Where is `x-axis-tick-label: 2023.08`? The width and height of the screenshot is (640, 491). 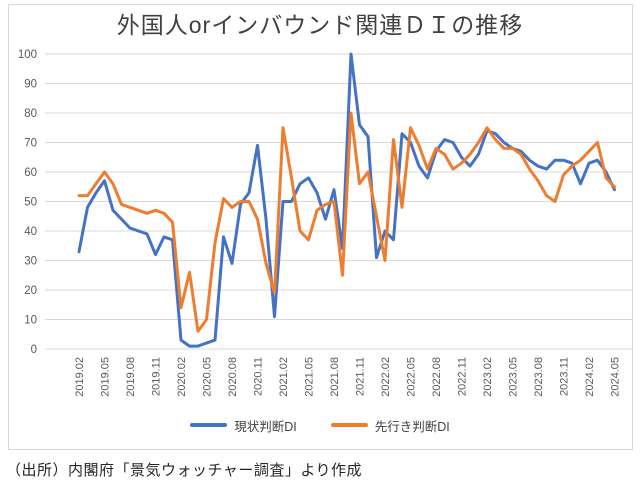 x-axis-tick-label: 2023.08 is located at coordinates (539, 377).